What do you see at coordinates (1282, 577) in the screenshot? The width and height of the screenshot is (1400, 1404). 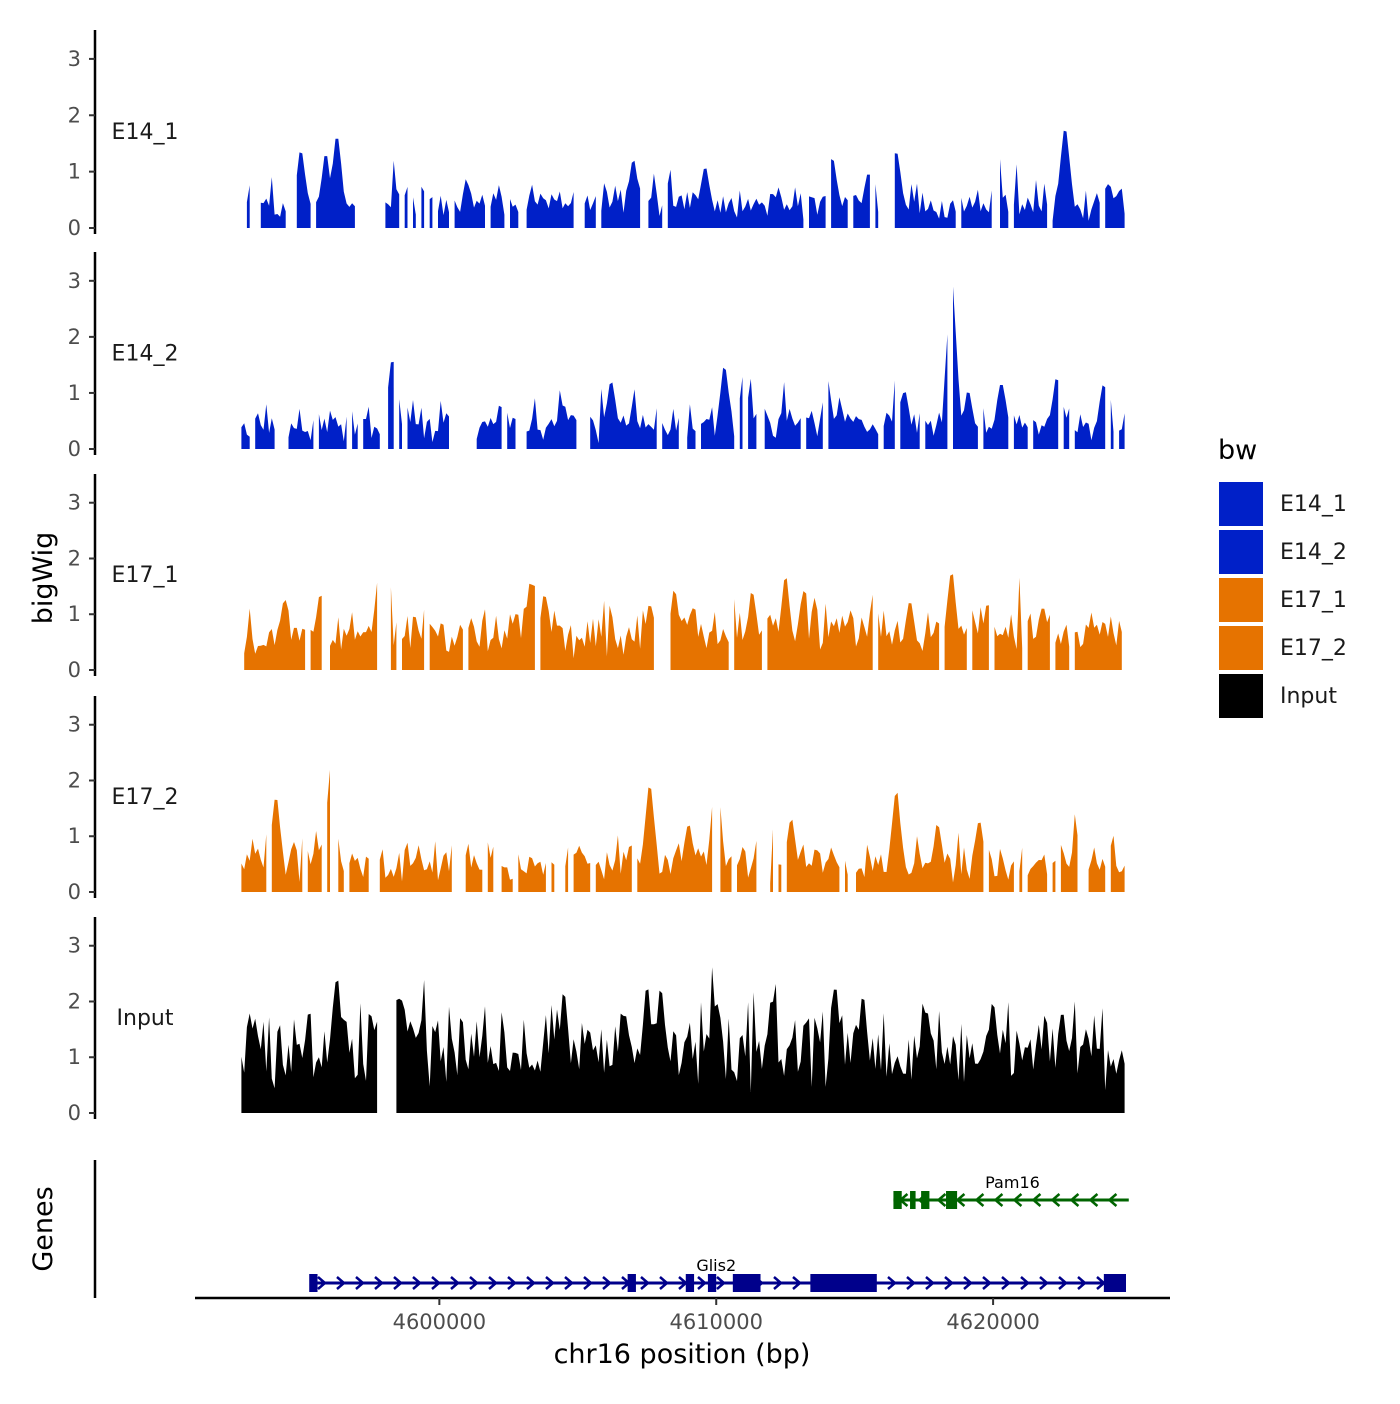 I see `legend: bw E14_1 E14_2 E17_1 E17_2 Input` at bounding box center [1282, 577].